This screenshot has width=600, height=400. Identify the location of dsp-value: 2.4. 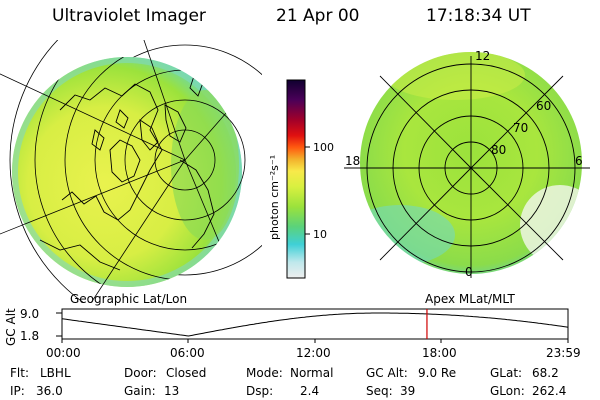
(310, 391).